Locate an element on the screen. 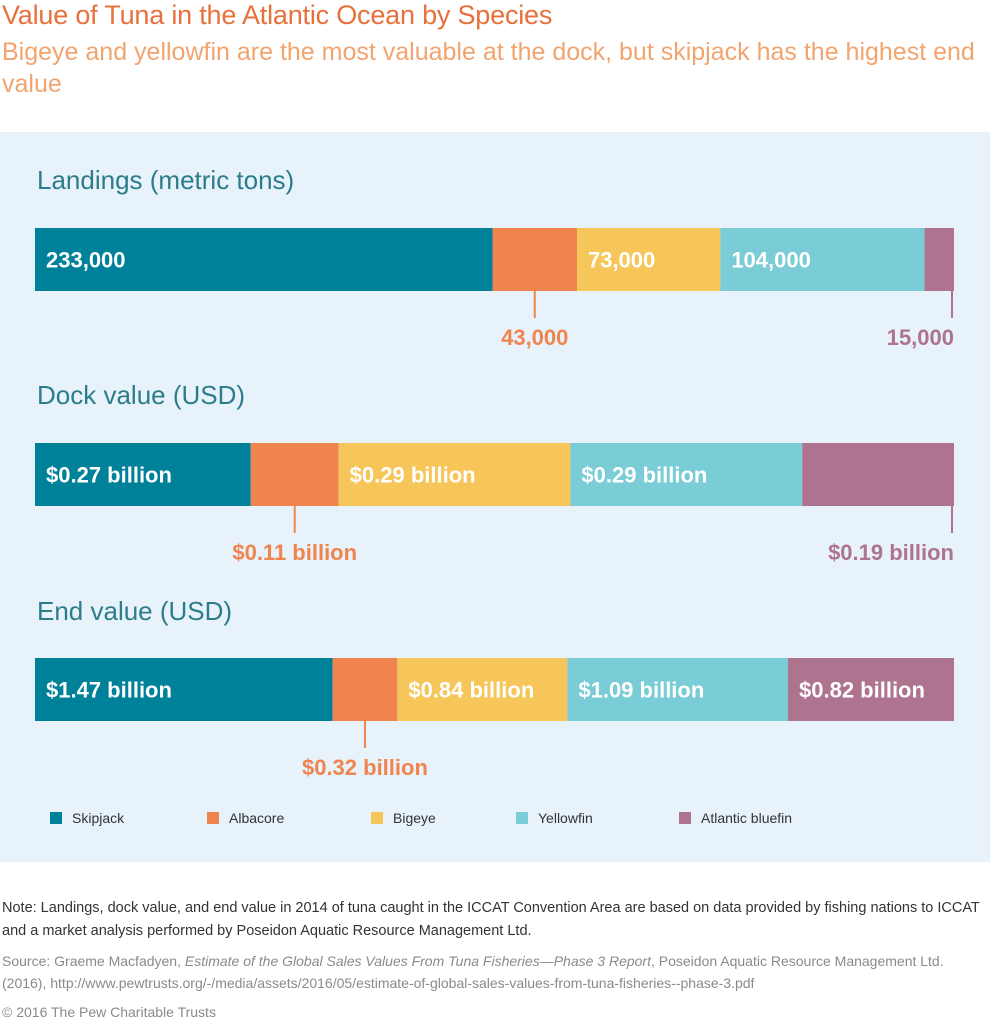  copyright: © 2016 The Pew Charitable Trusts is located at coordinates (109, 1012).